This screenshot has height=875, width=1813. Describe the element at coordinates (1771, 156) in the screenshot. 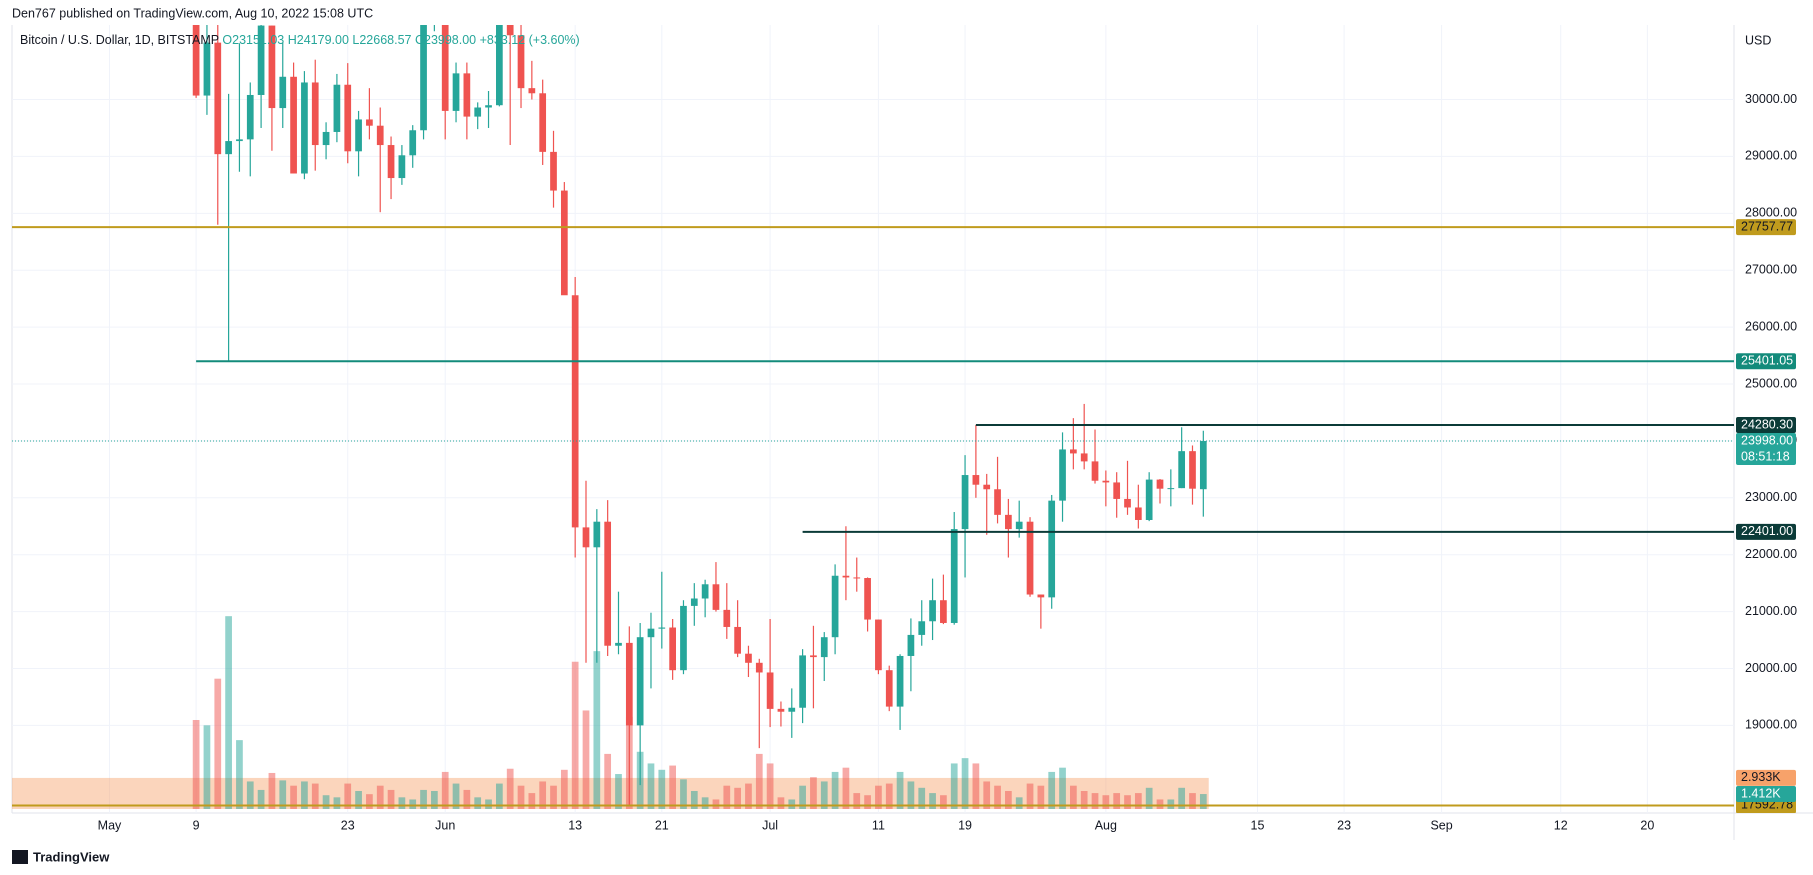

I see `y-tick-label: 29000.00` at that location.